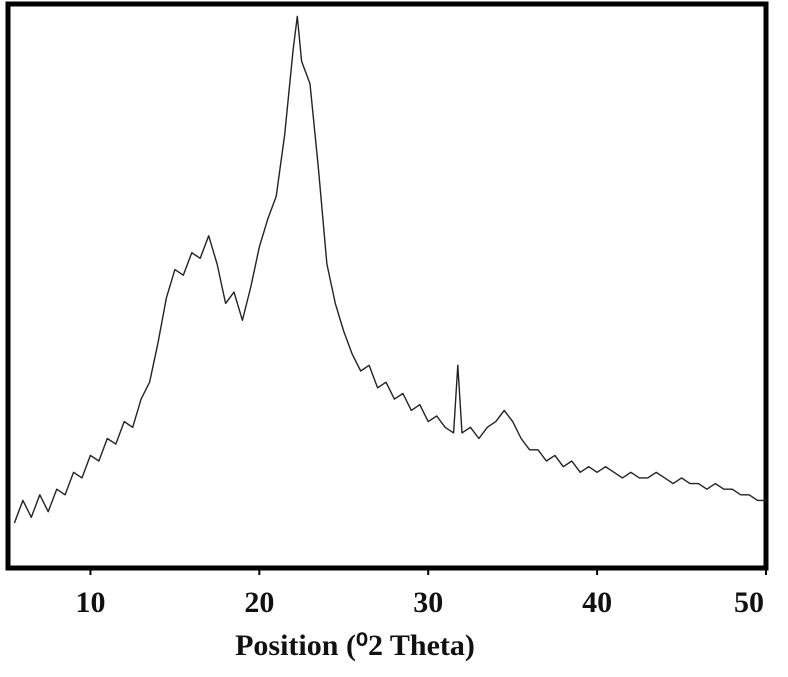 Image resolution: width=788 pixels, height=677 pixels. I want to click on x-tick-label: 50, so click(749, 602).